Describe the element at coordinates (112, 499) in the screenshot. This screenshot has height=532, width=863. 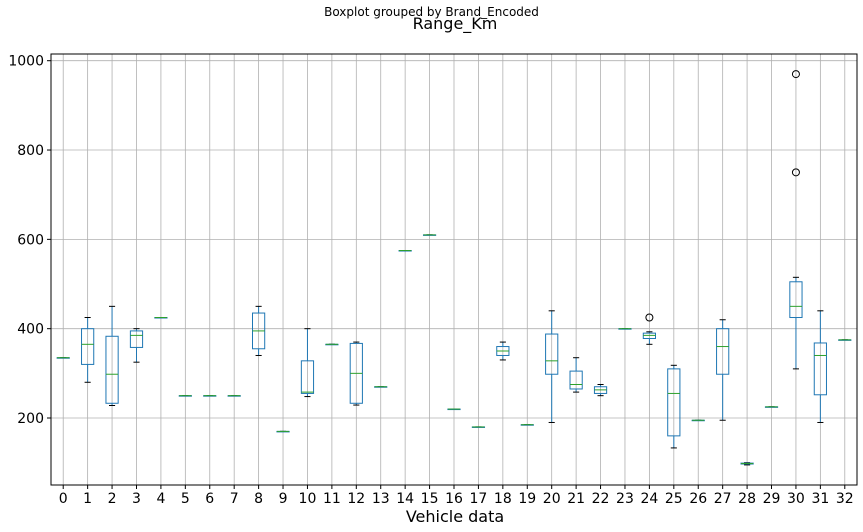
I see `x-tick-label: 2` at that location.